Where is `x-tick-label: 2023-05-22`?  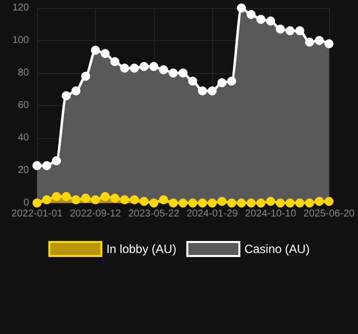
x-tick-label: 2023-05-22 is located at coordinates (154, 214).